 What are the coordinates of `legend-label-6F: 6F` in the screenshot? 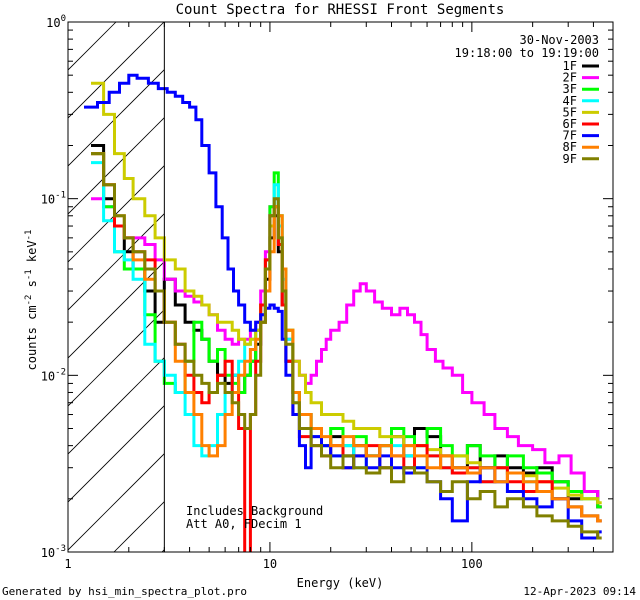 It's located at (570, 124).